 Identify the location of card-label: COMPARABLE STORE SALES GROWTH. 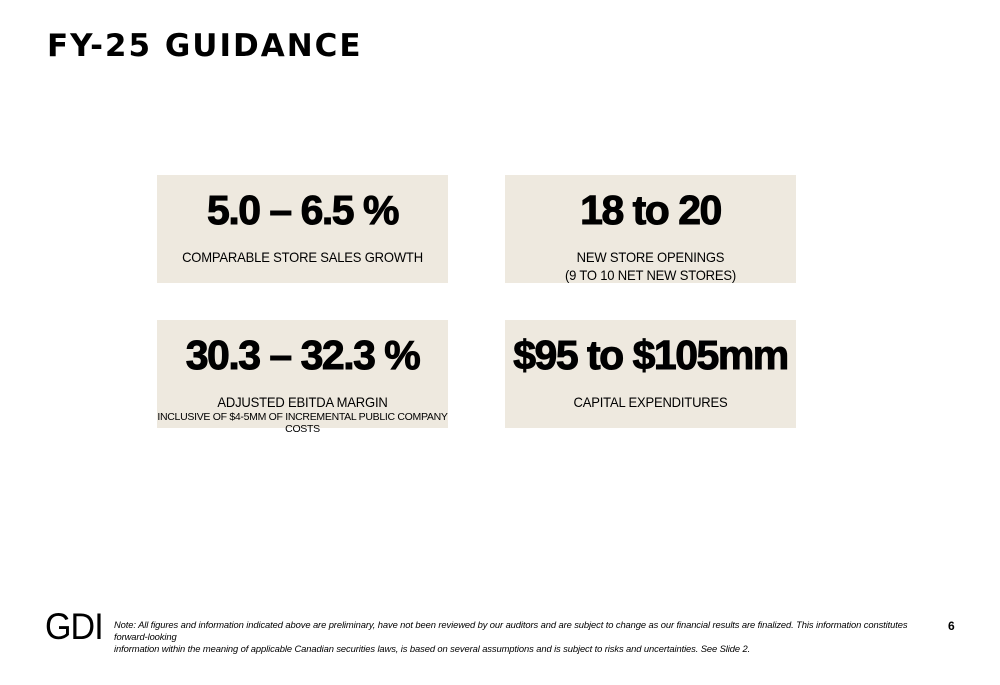
(302, 257).